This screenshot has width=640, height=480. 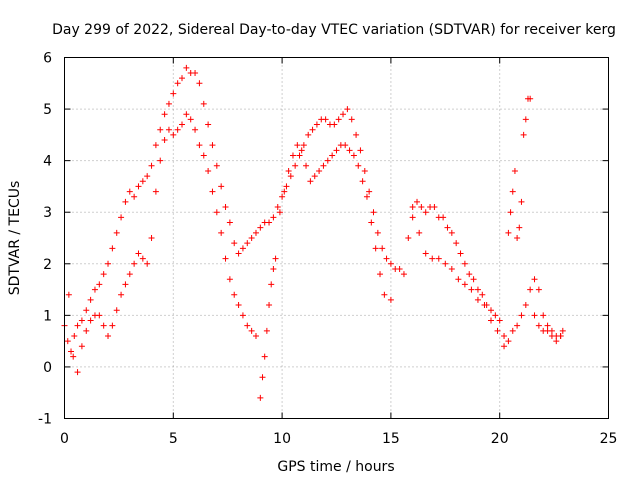 What do you see at coordinates (609, 439) in the screenshot?
I see `x-tick-label: 25` at bounding box center [609, 439].